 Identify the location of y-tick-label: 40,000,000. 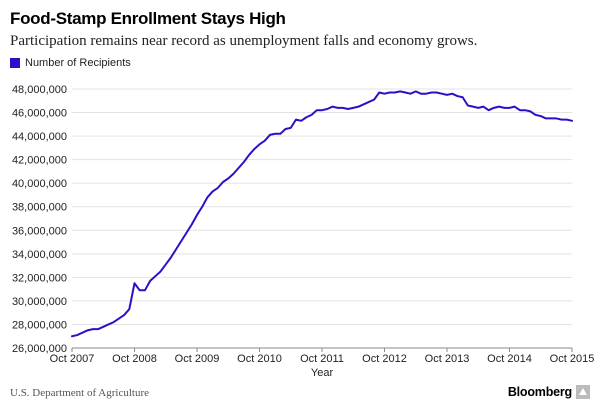
(39, 184).